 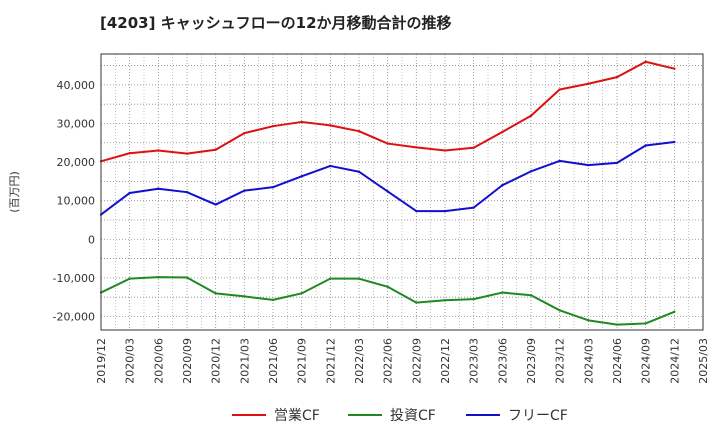 What do you see at coordinates (76, 201) in the screenshot?
I see `y-tick-label: 10,000` at bounding box center [76, 201].